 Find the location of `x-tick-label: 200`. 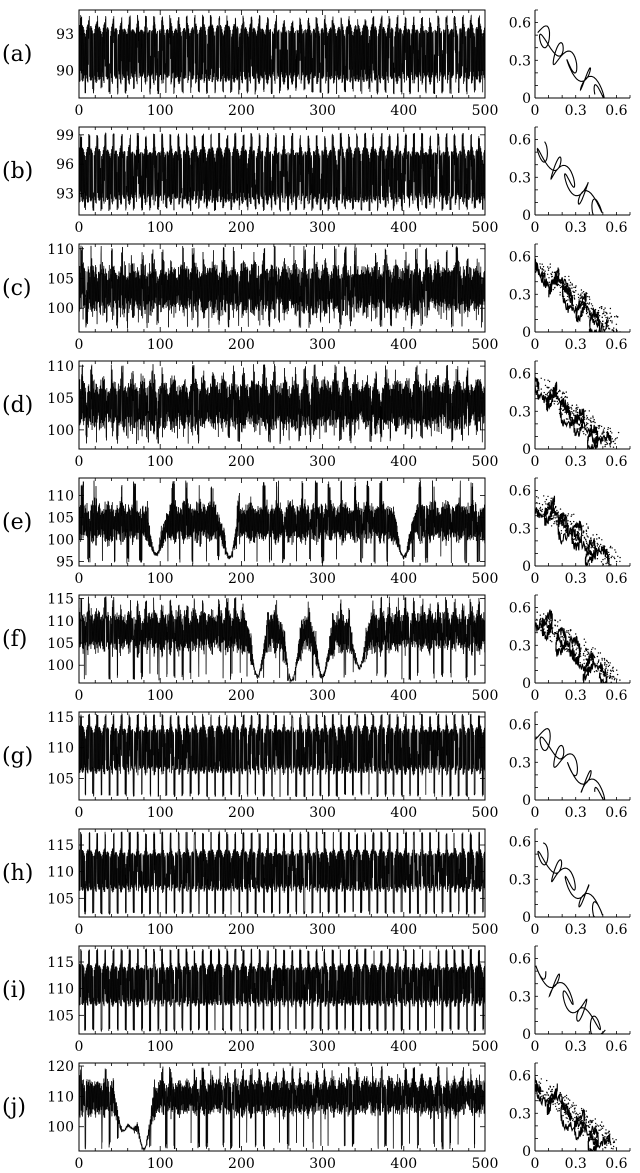

x-tick-label: 200 is located at coordinates (241, 1164).